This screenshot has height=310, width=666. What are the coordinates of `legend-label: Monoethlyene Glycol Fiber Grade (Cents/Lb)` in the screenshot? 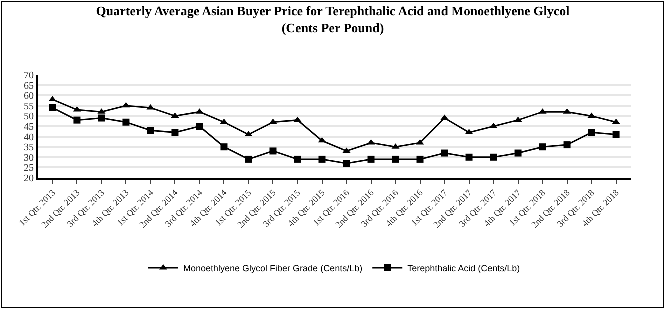 It's located at (273, 269).